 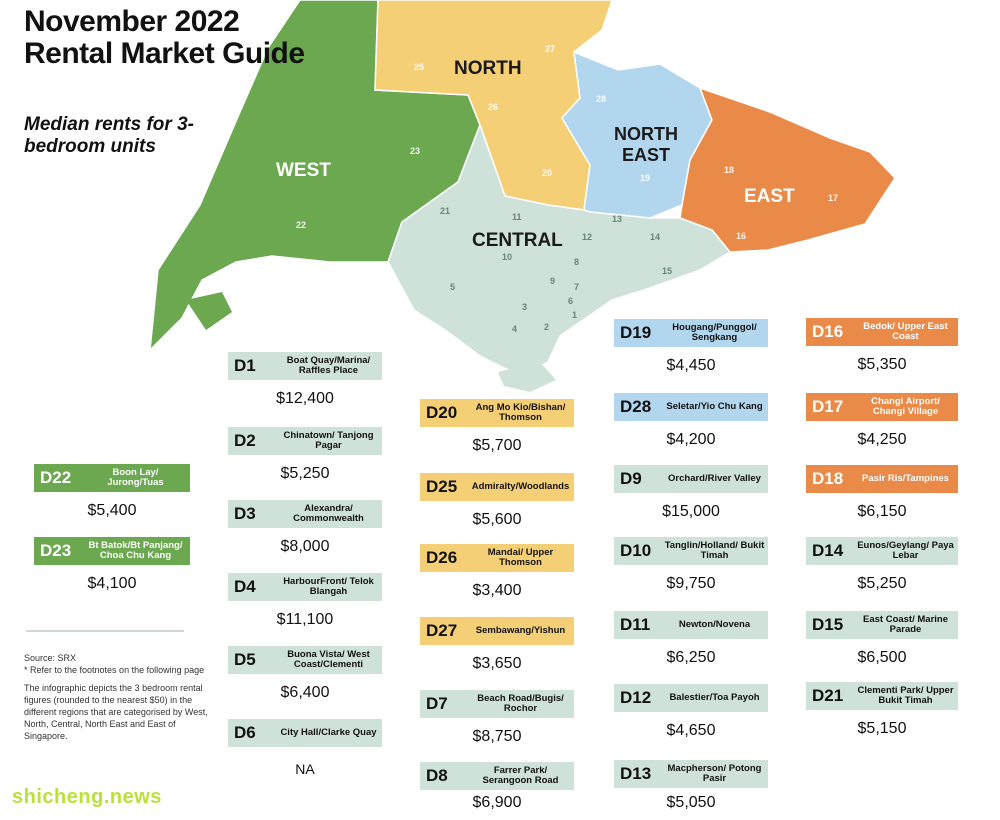 I want to click on district-rent: $12,400, so click(x=305, y=398).